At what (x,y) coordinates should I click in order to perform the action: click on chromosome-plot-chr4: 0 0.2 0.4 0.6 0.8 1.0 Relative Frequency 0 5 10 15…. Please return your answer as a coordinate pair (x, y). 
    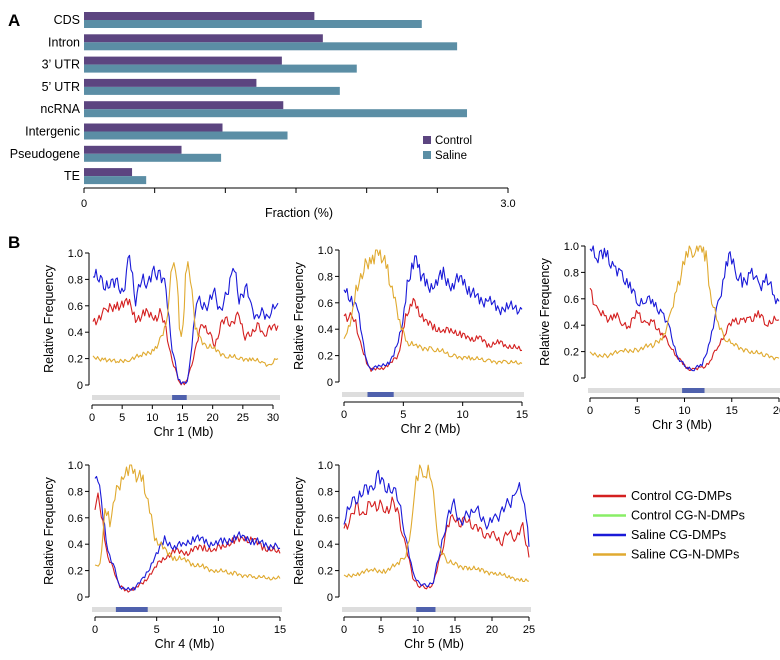
    Looking at the image, I should click on (164, 555).